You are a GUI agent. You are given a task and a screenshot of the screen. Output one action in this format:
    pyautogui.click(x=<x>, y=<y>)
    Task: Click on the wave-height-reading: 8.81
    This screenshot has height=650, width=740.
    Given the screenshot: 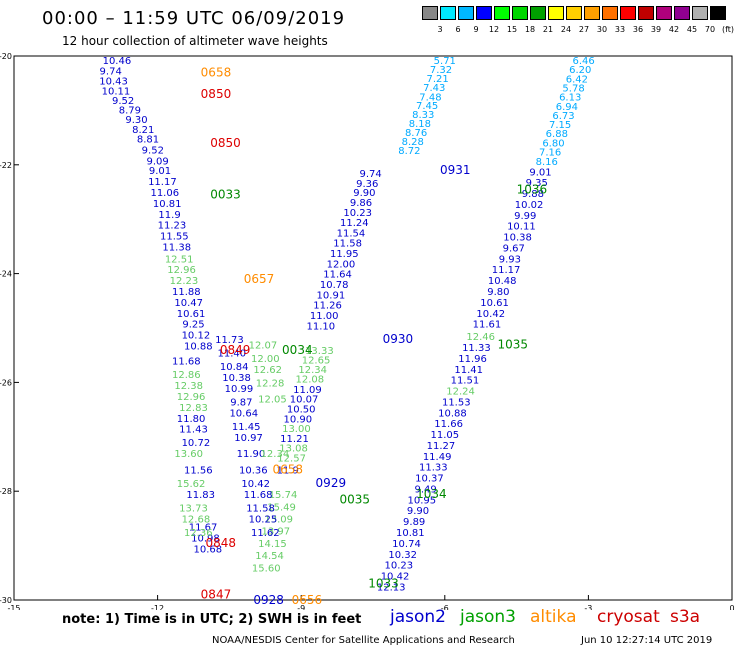 What is the action you would take?
    pyautogui.click(x=148, y=140)
    